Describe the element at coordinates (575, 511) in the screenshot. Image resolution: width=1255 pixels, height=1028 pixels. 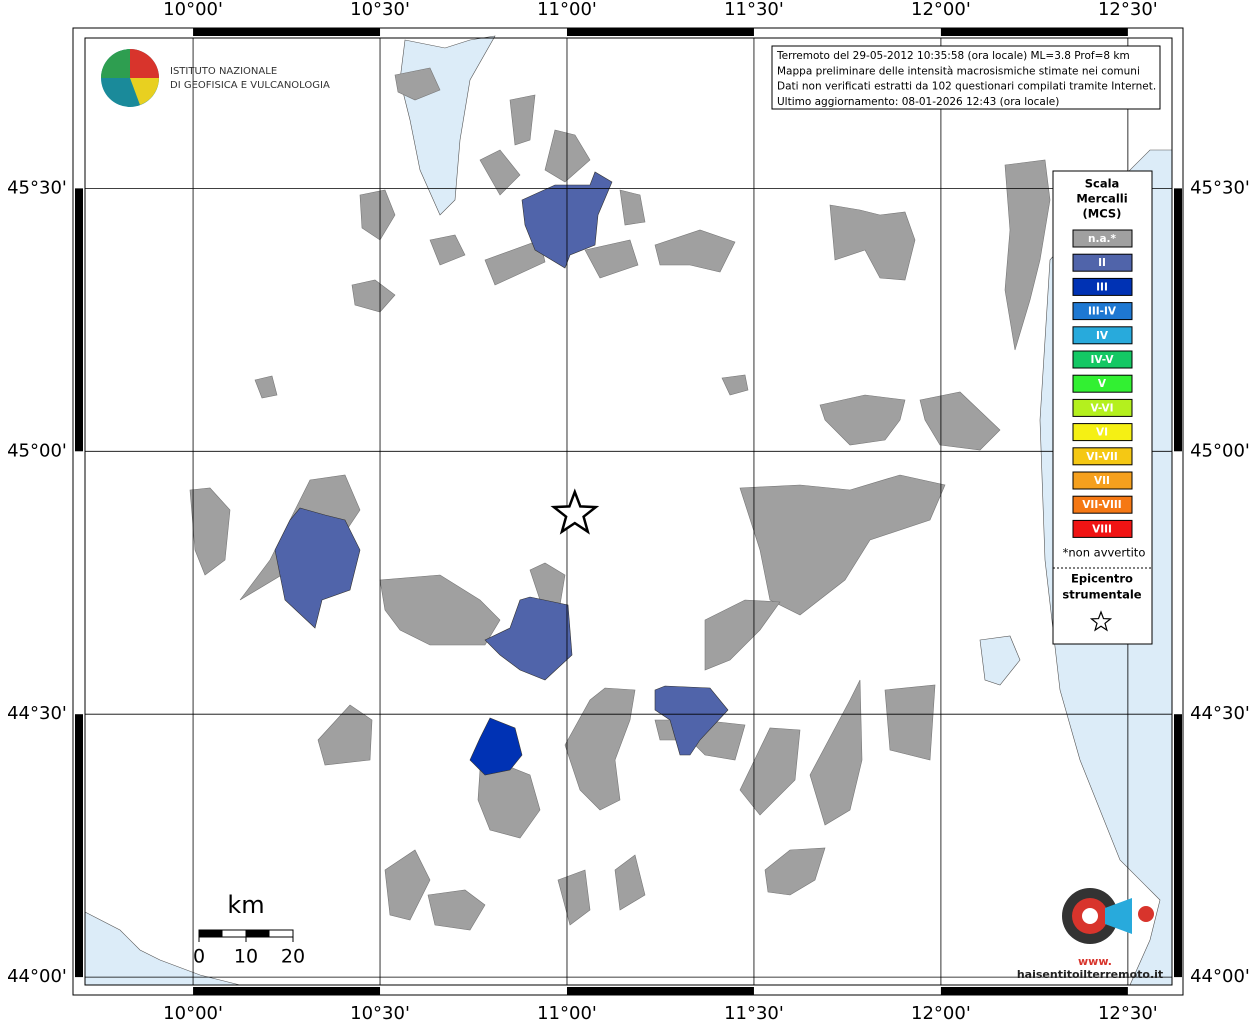
I see `epicenter` at that location.